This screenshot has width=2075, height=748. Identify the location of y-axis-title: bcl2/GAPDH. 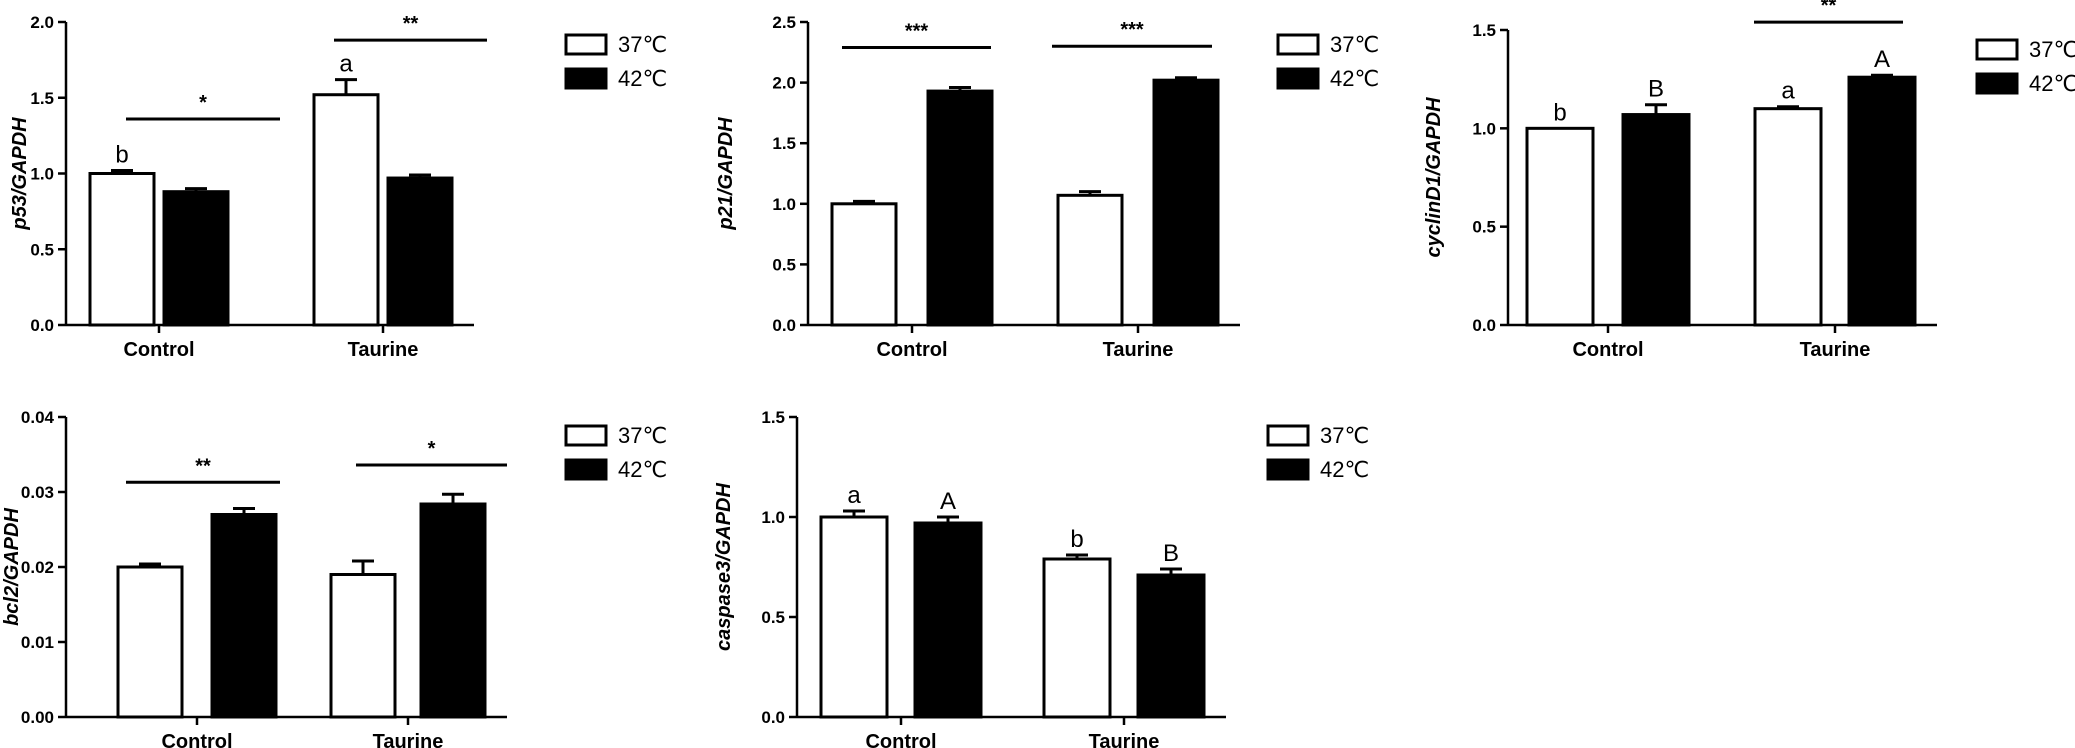
(12, 567).